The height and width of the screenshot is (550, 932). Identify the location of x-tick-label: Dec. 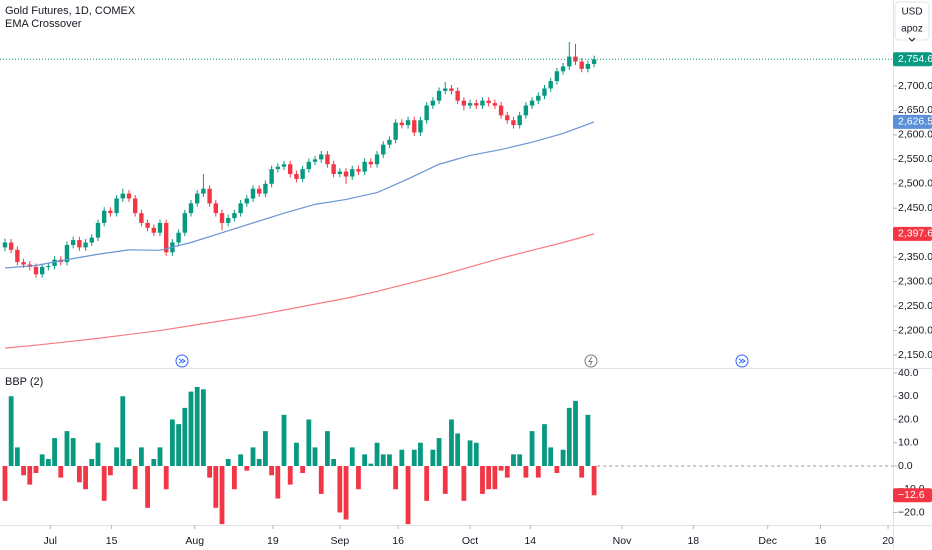
(767, 541).